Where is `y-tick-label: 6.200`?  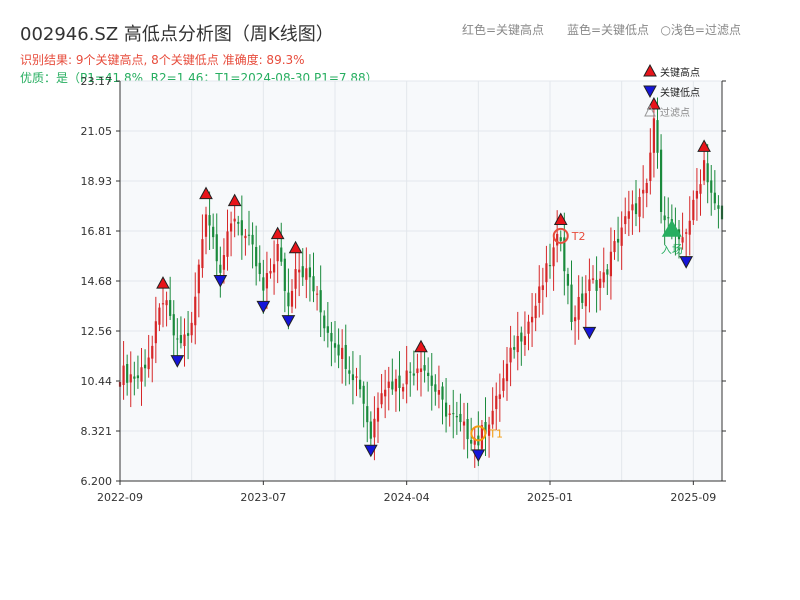
y-tick-label: 6.200 is located at coordinates (97, 481).